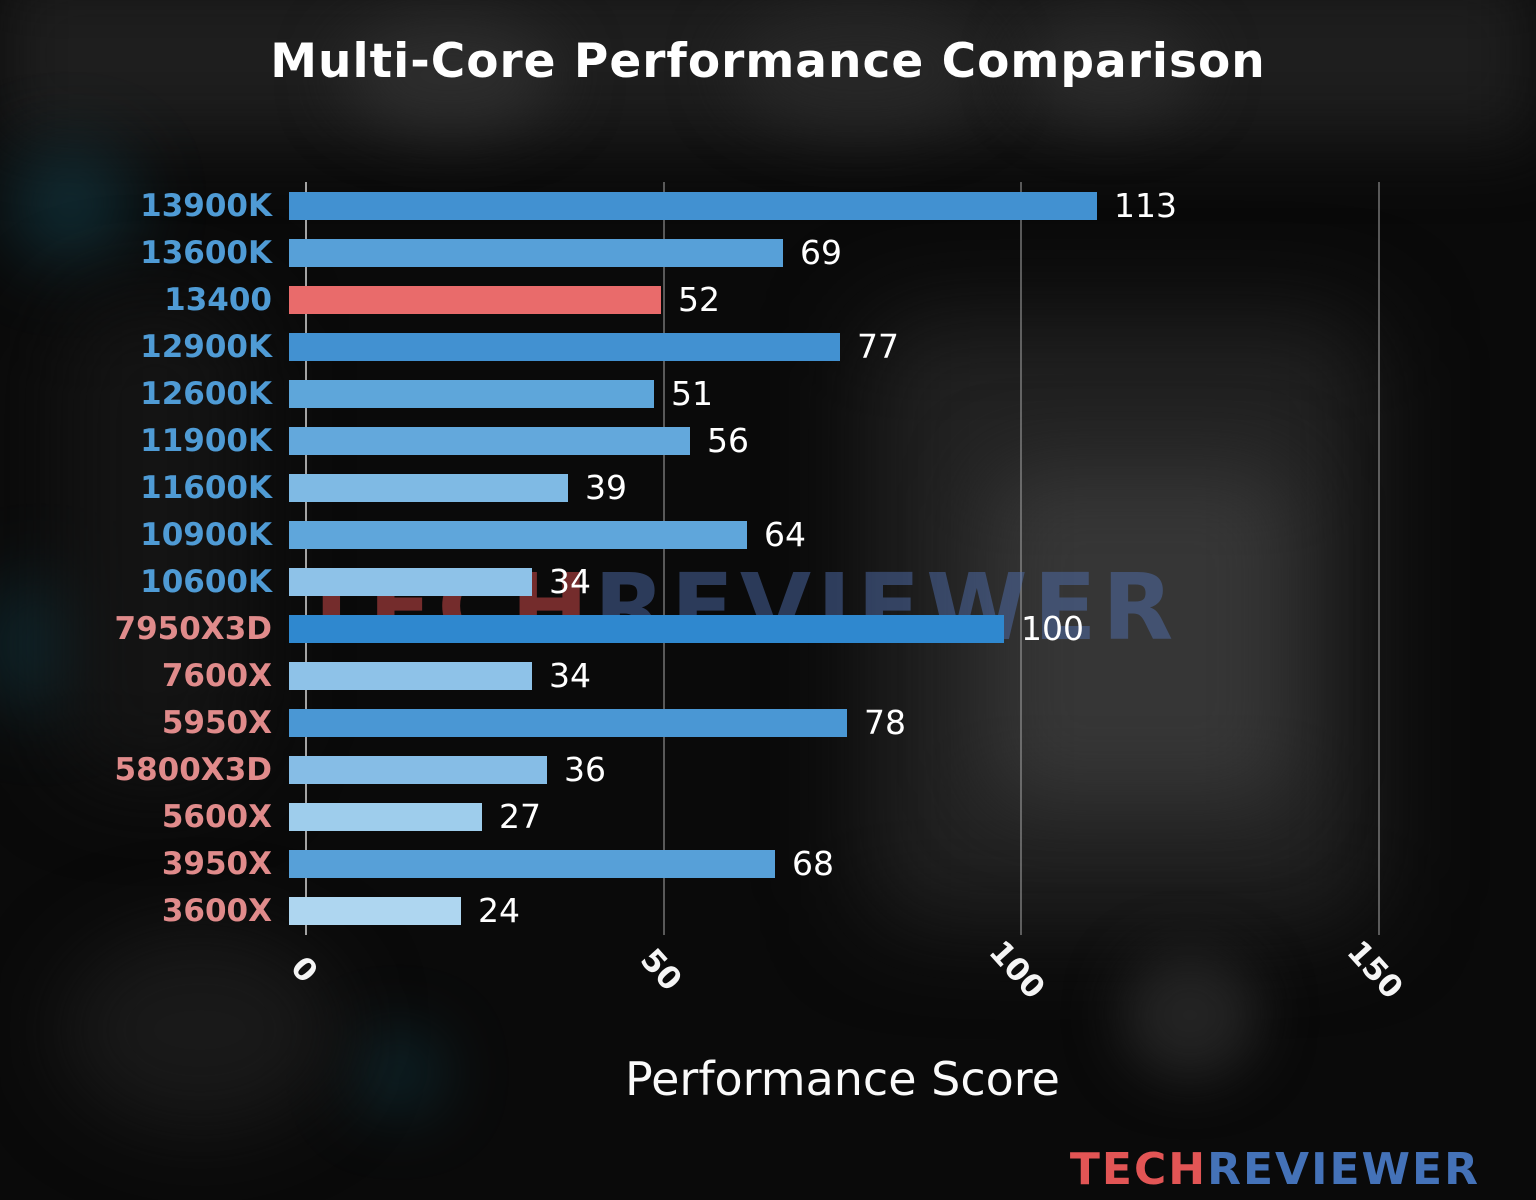  Describe the element at coordinates (216, 863) in the screenshot. I see `category-label: 3950X` at that location.